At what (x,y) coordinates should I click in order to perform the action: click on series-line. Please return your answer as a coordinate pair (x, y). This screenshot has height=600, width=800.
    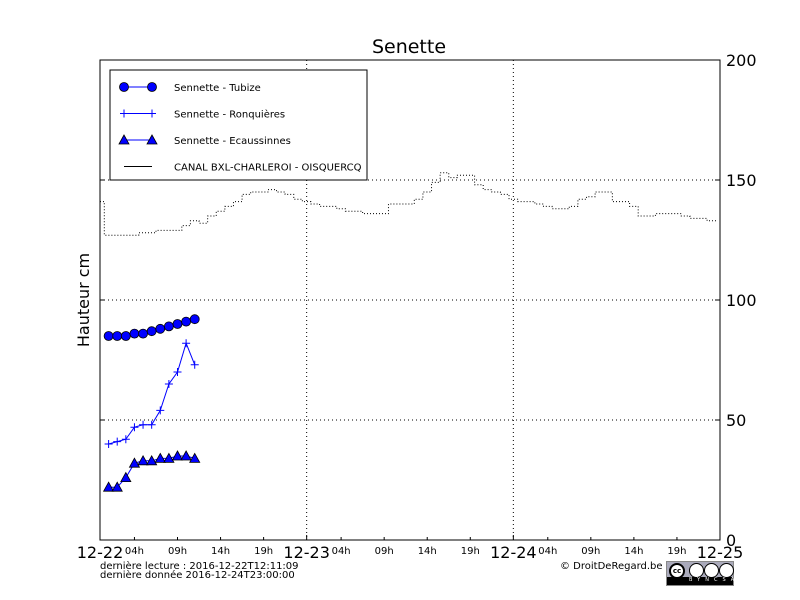
    Looking at the image, I should click on (152, 393).